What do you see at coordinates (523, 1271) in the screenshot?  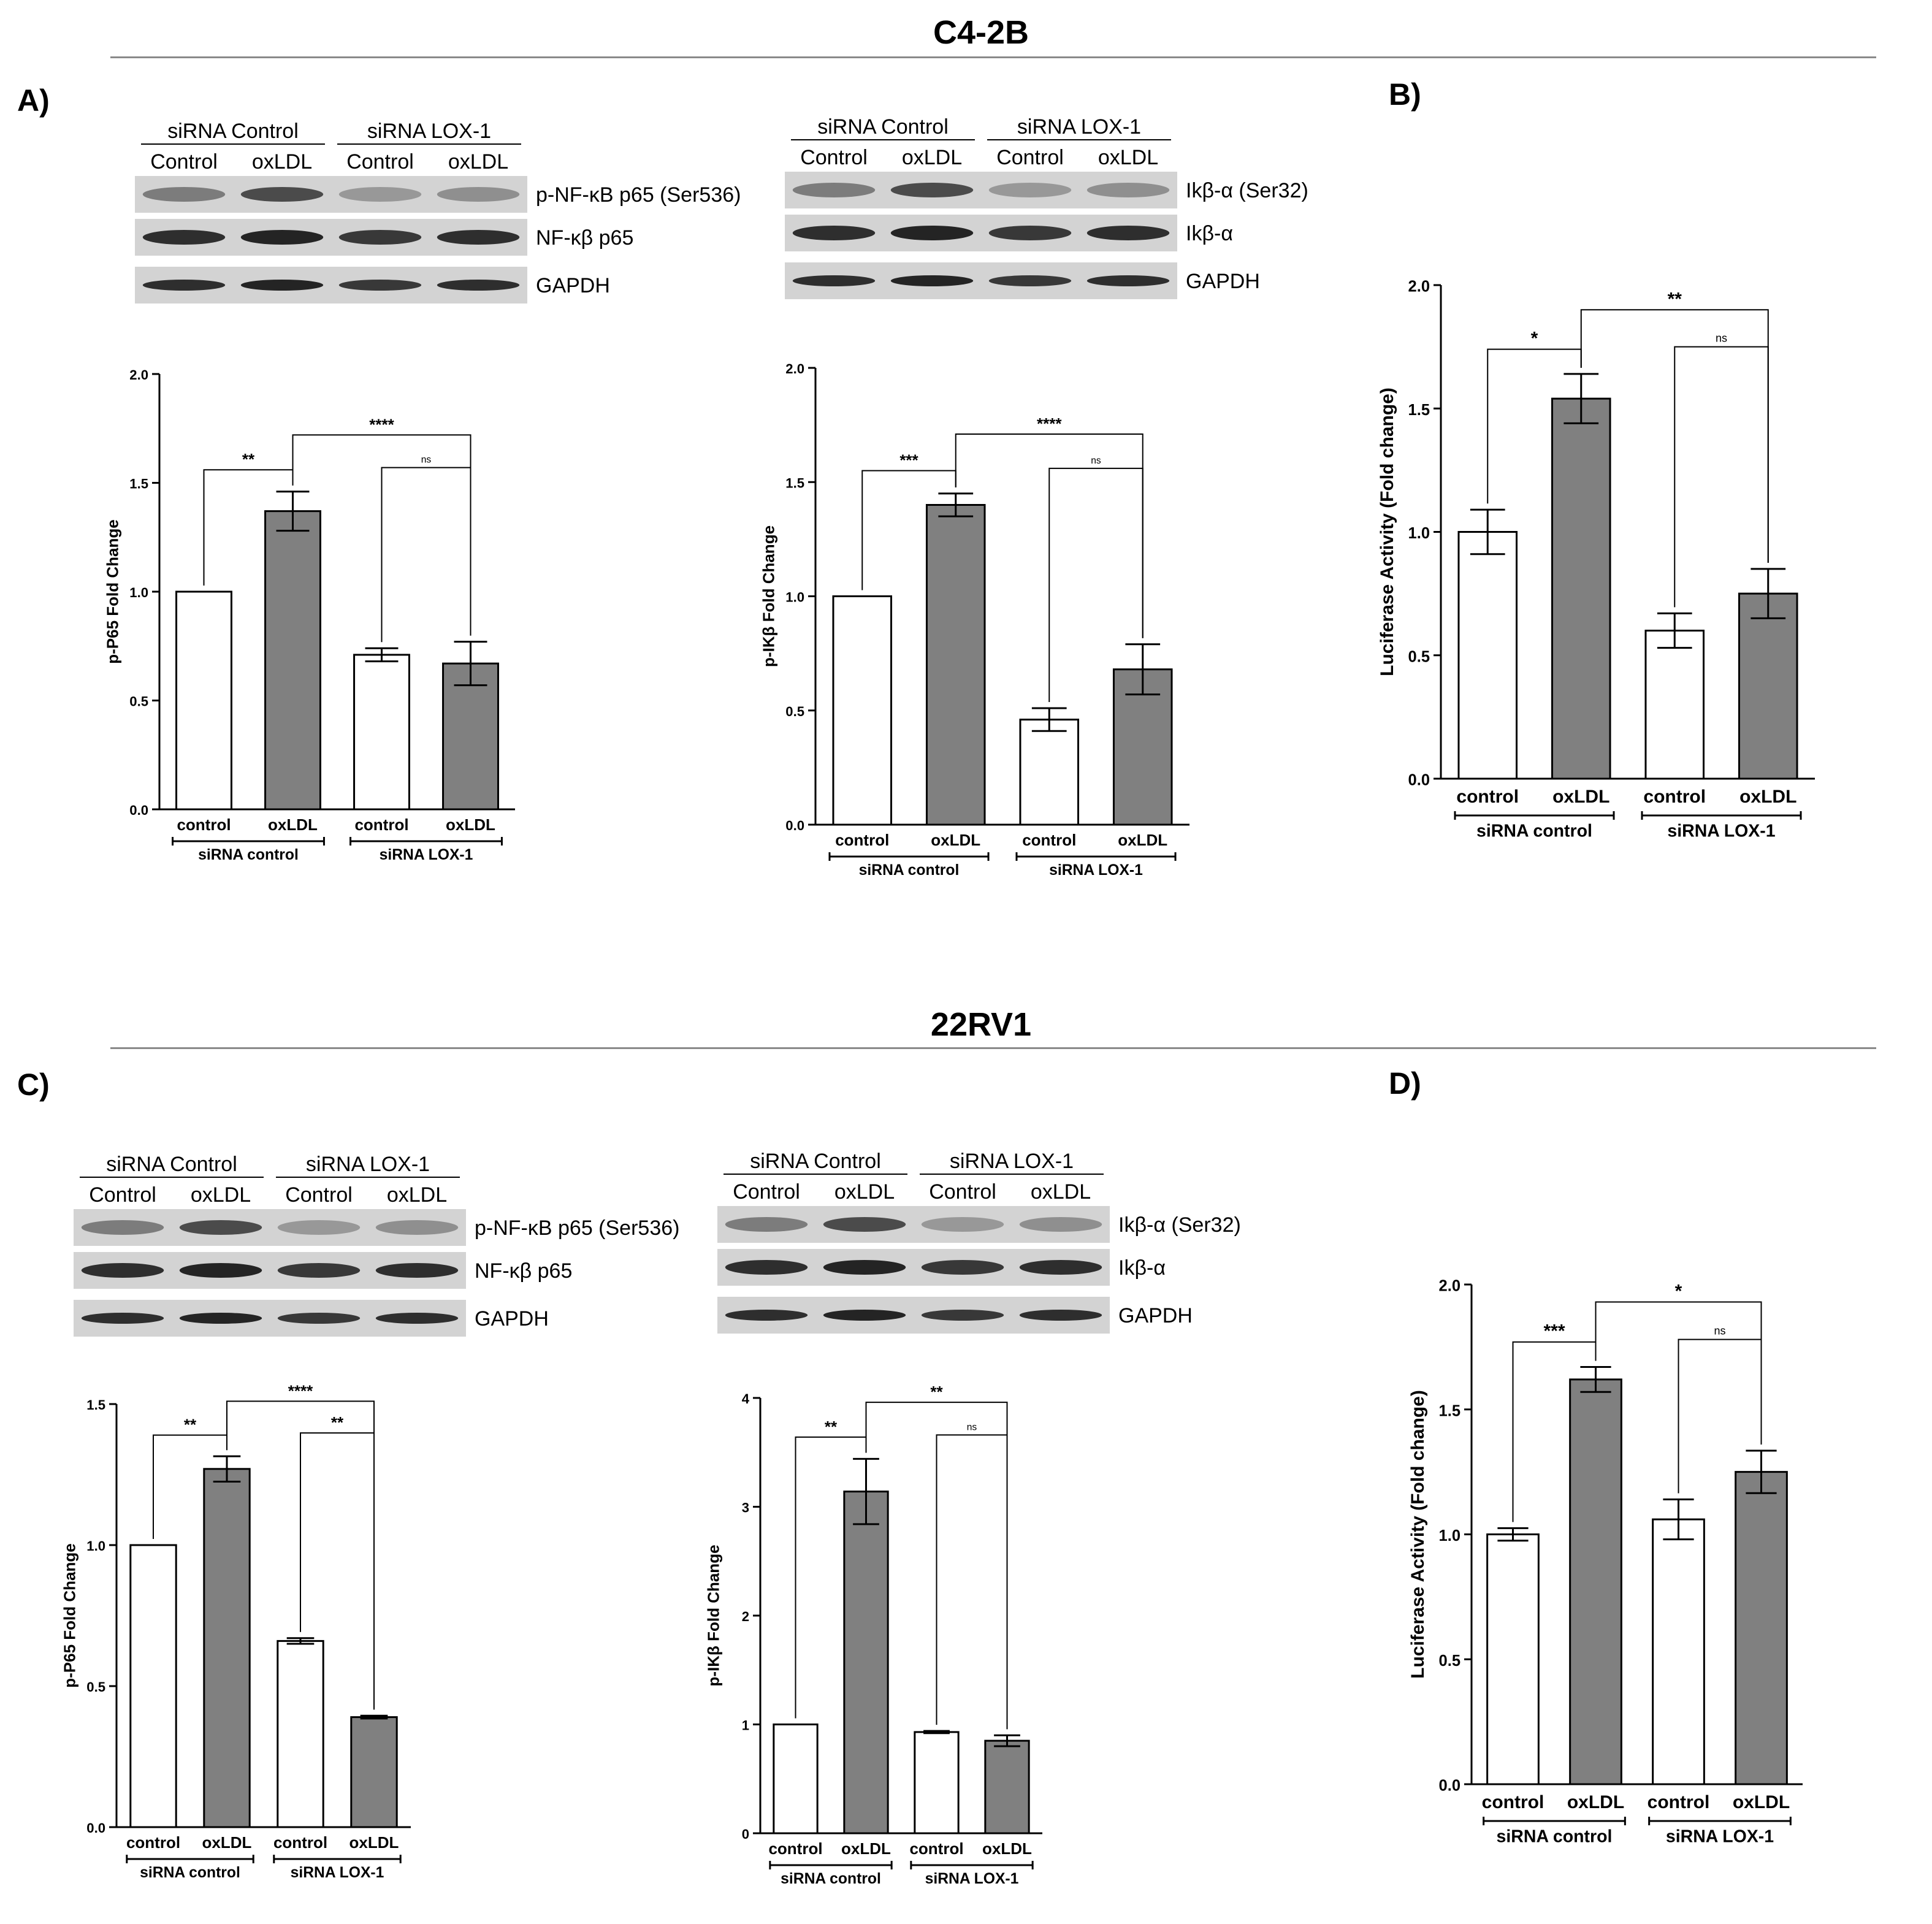 I see `blot-band-label: NF-κβ p65` at bounding box center [523, 1271].